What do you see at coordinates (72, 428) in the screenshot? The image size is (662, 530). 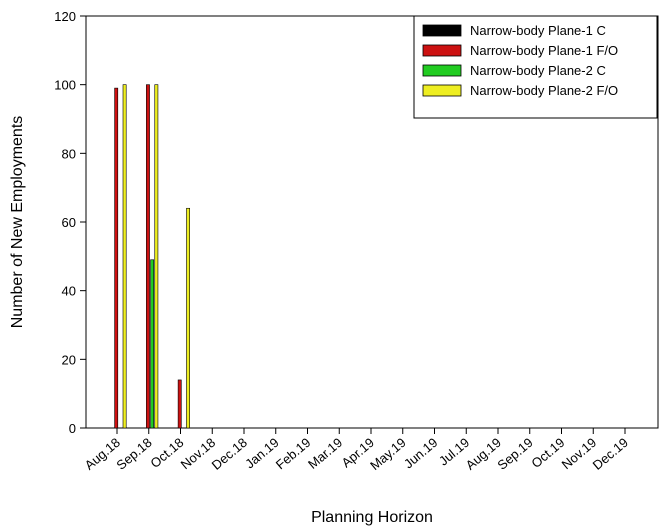 I see `y-tick-label: 0` at bounding box center [72, 428].